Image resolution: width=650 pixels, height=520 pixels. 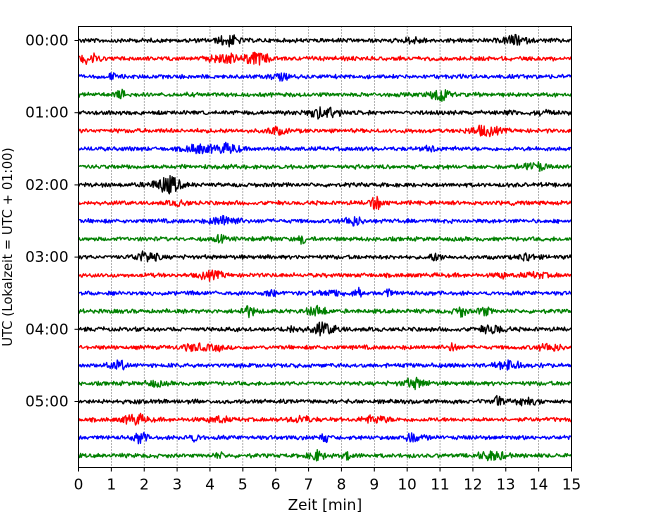 What do you see at coordinates (309, 485) in the screenshot?
I see `x-tick-label: 7` at bounding box center [309, 485].